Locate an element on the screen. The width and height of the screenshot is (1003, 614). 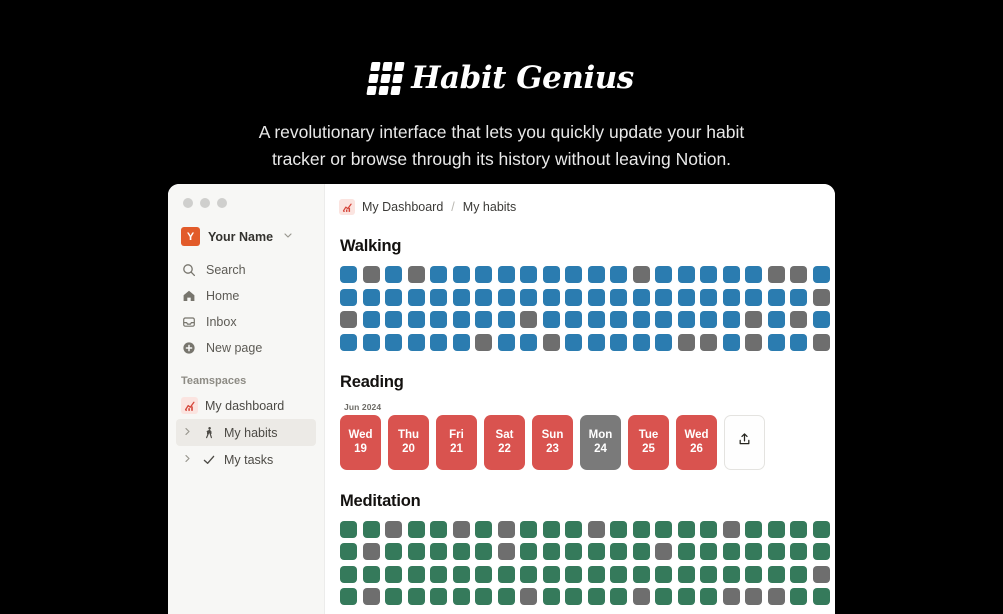
day-card: Sun 23 is located at coordinates (552, 442).